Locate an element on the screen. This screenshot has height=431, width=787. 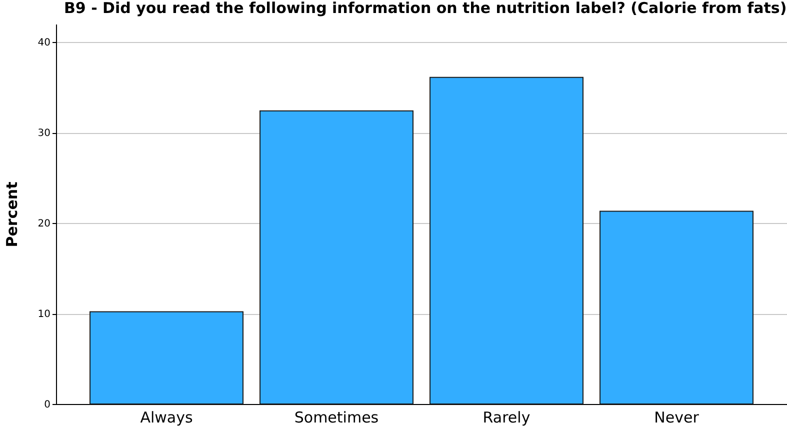
x-tick-label: Never is located at coordinates (677, 417).